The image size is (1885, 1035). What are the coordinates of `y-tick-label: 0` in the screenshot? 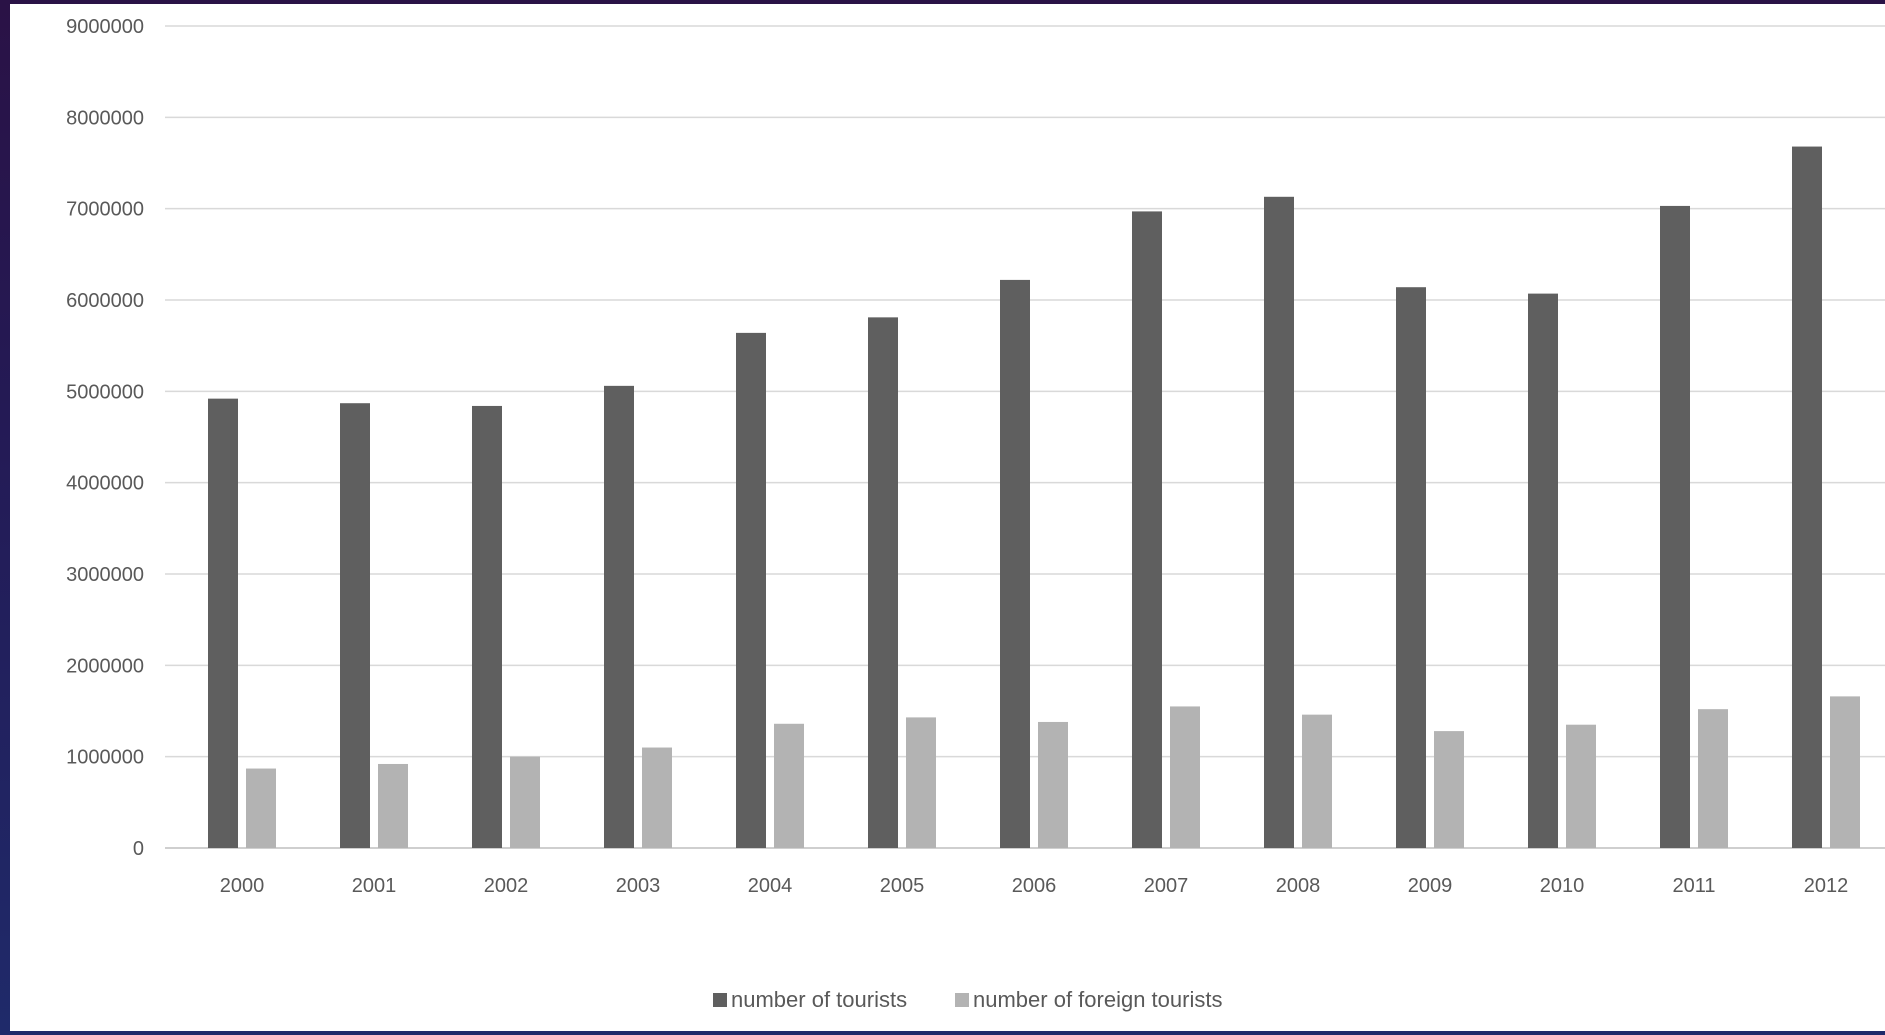 It's located at (138, 849).